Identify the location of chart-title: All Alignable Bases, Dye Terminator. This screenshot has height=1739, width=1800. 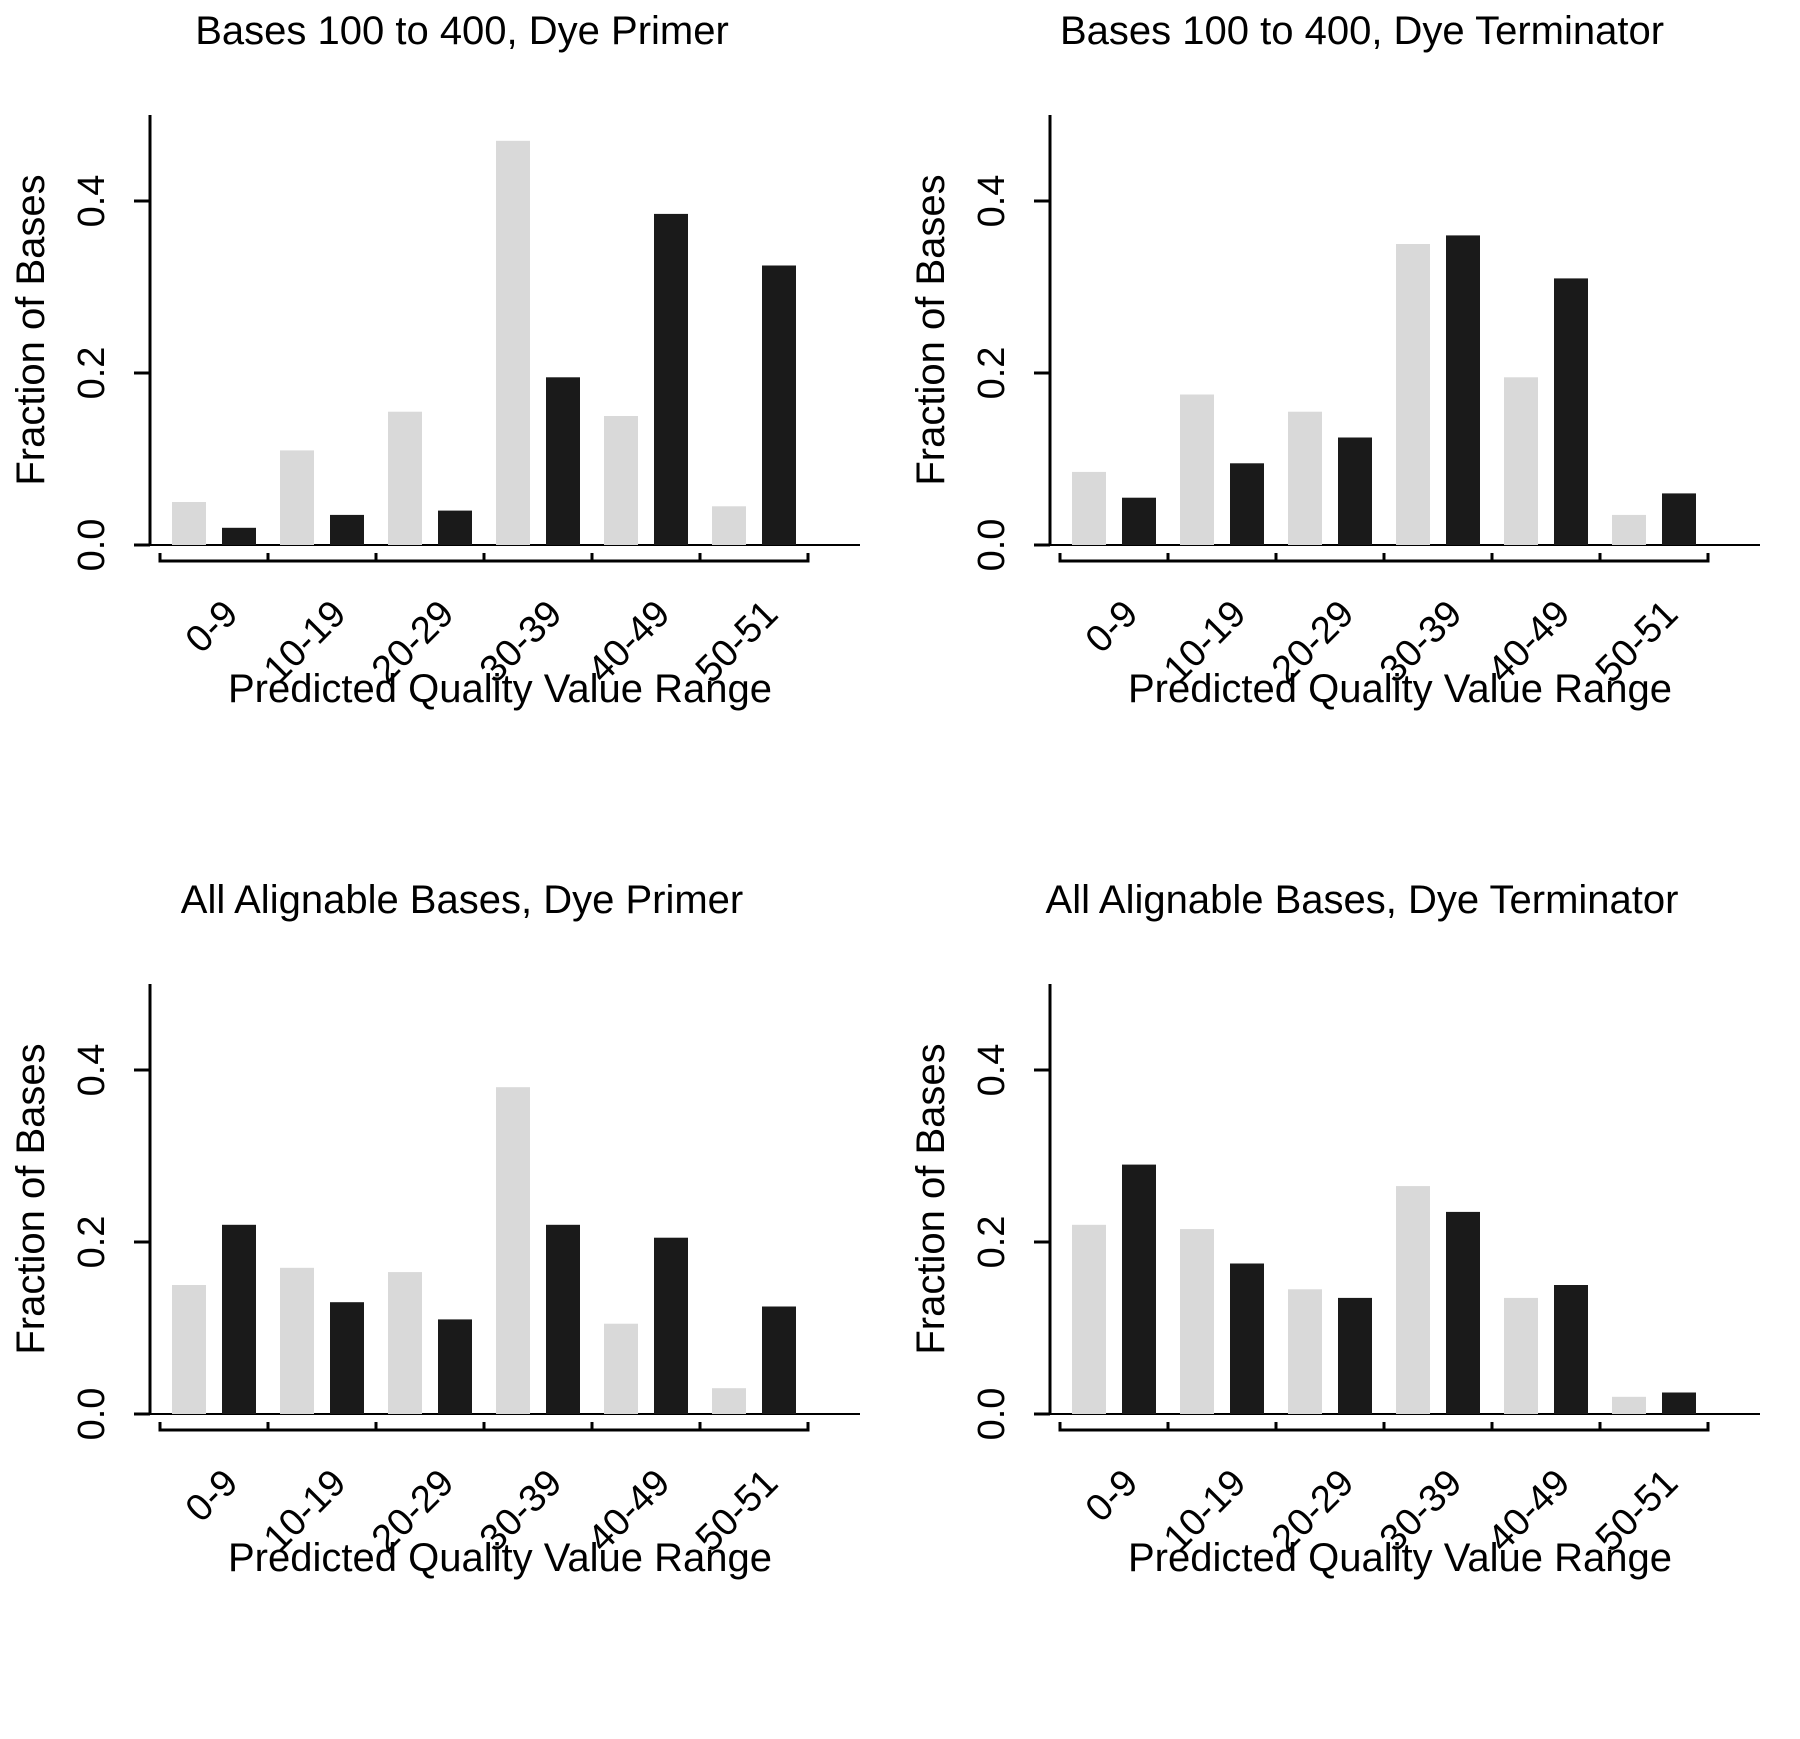
(1362, 900).